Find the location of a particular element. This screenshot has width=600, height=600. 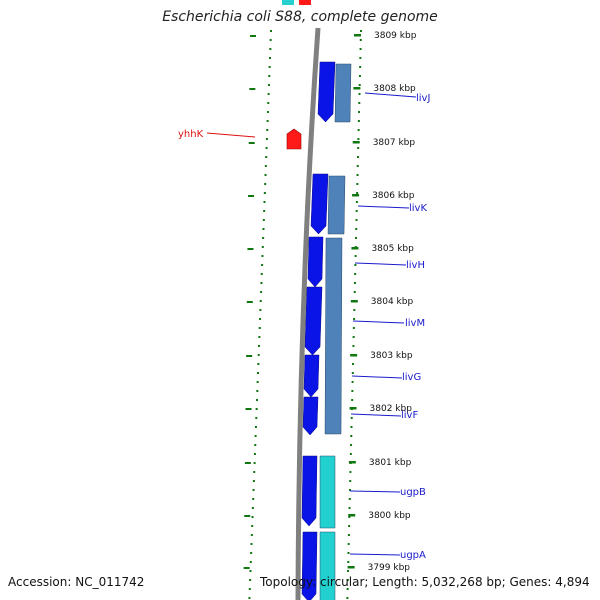

gene-label-yhhk: yhhK is located at coordinates (191, 134).